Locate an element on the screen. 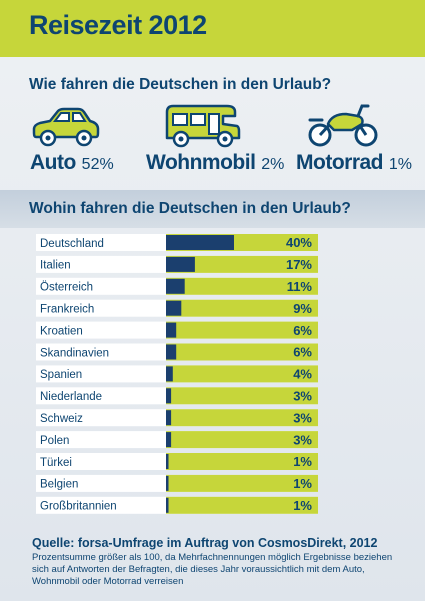 Image resolution: width=425 pixels, height=601 pixels. vehicle-auto-label: Auto 52% is located at coordinates (72, 164).